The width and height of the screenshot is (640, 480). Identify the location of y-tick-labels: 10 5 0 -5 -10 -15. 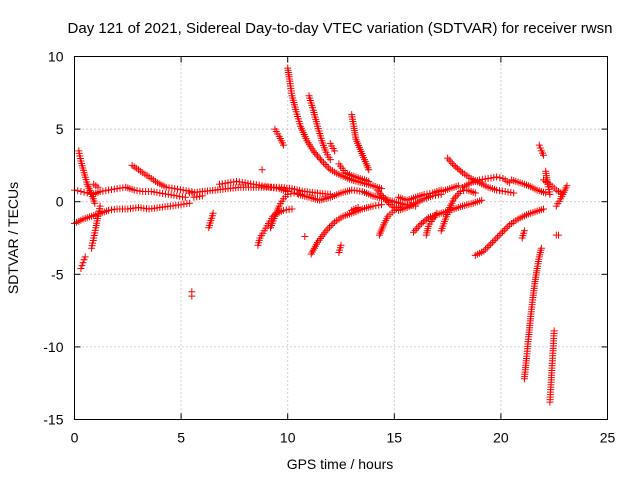
(53, 238).